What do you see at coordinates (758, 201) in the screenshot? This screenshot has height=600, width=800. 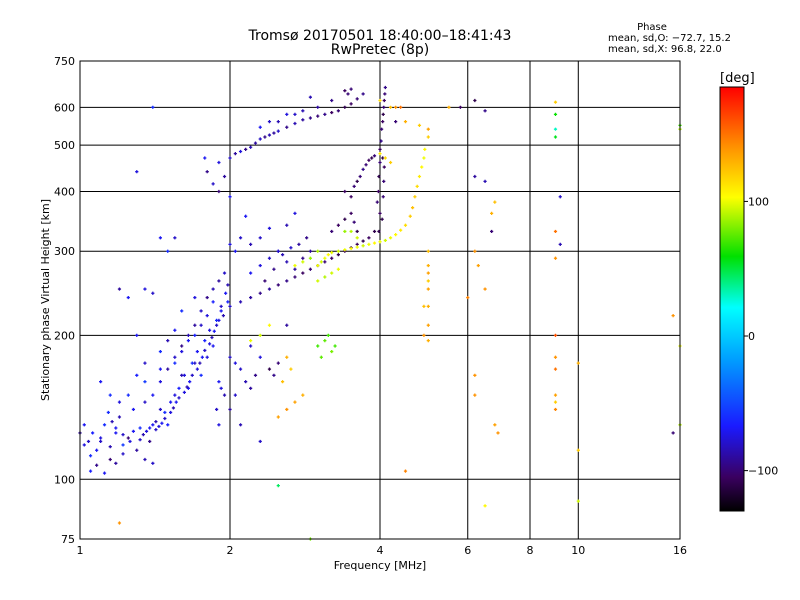 I see `colorbar-tick-label: 100` at bounding box center [758, 201].